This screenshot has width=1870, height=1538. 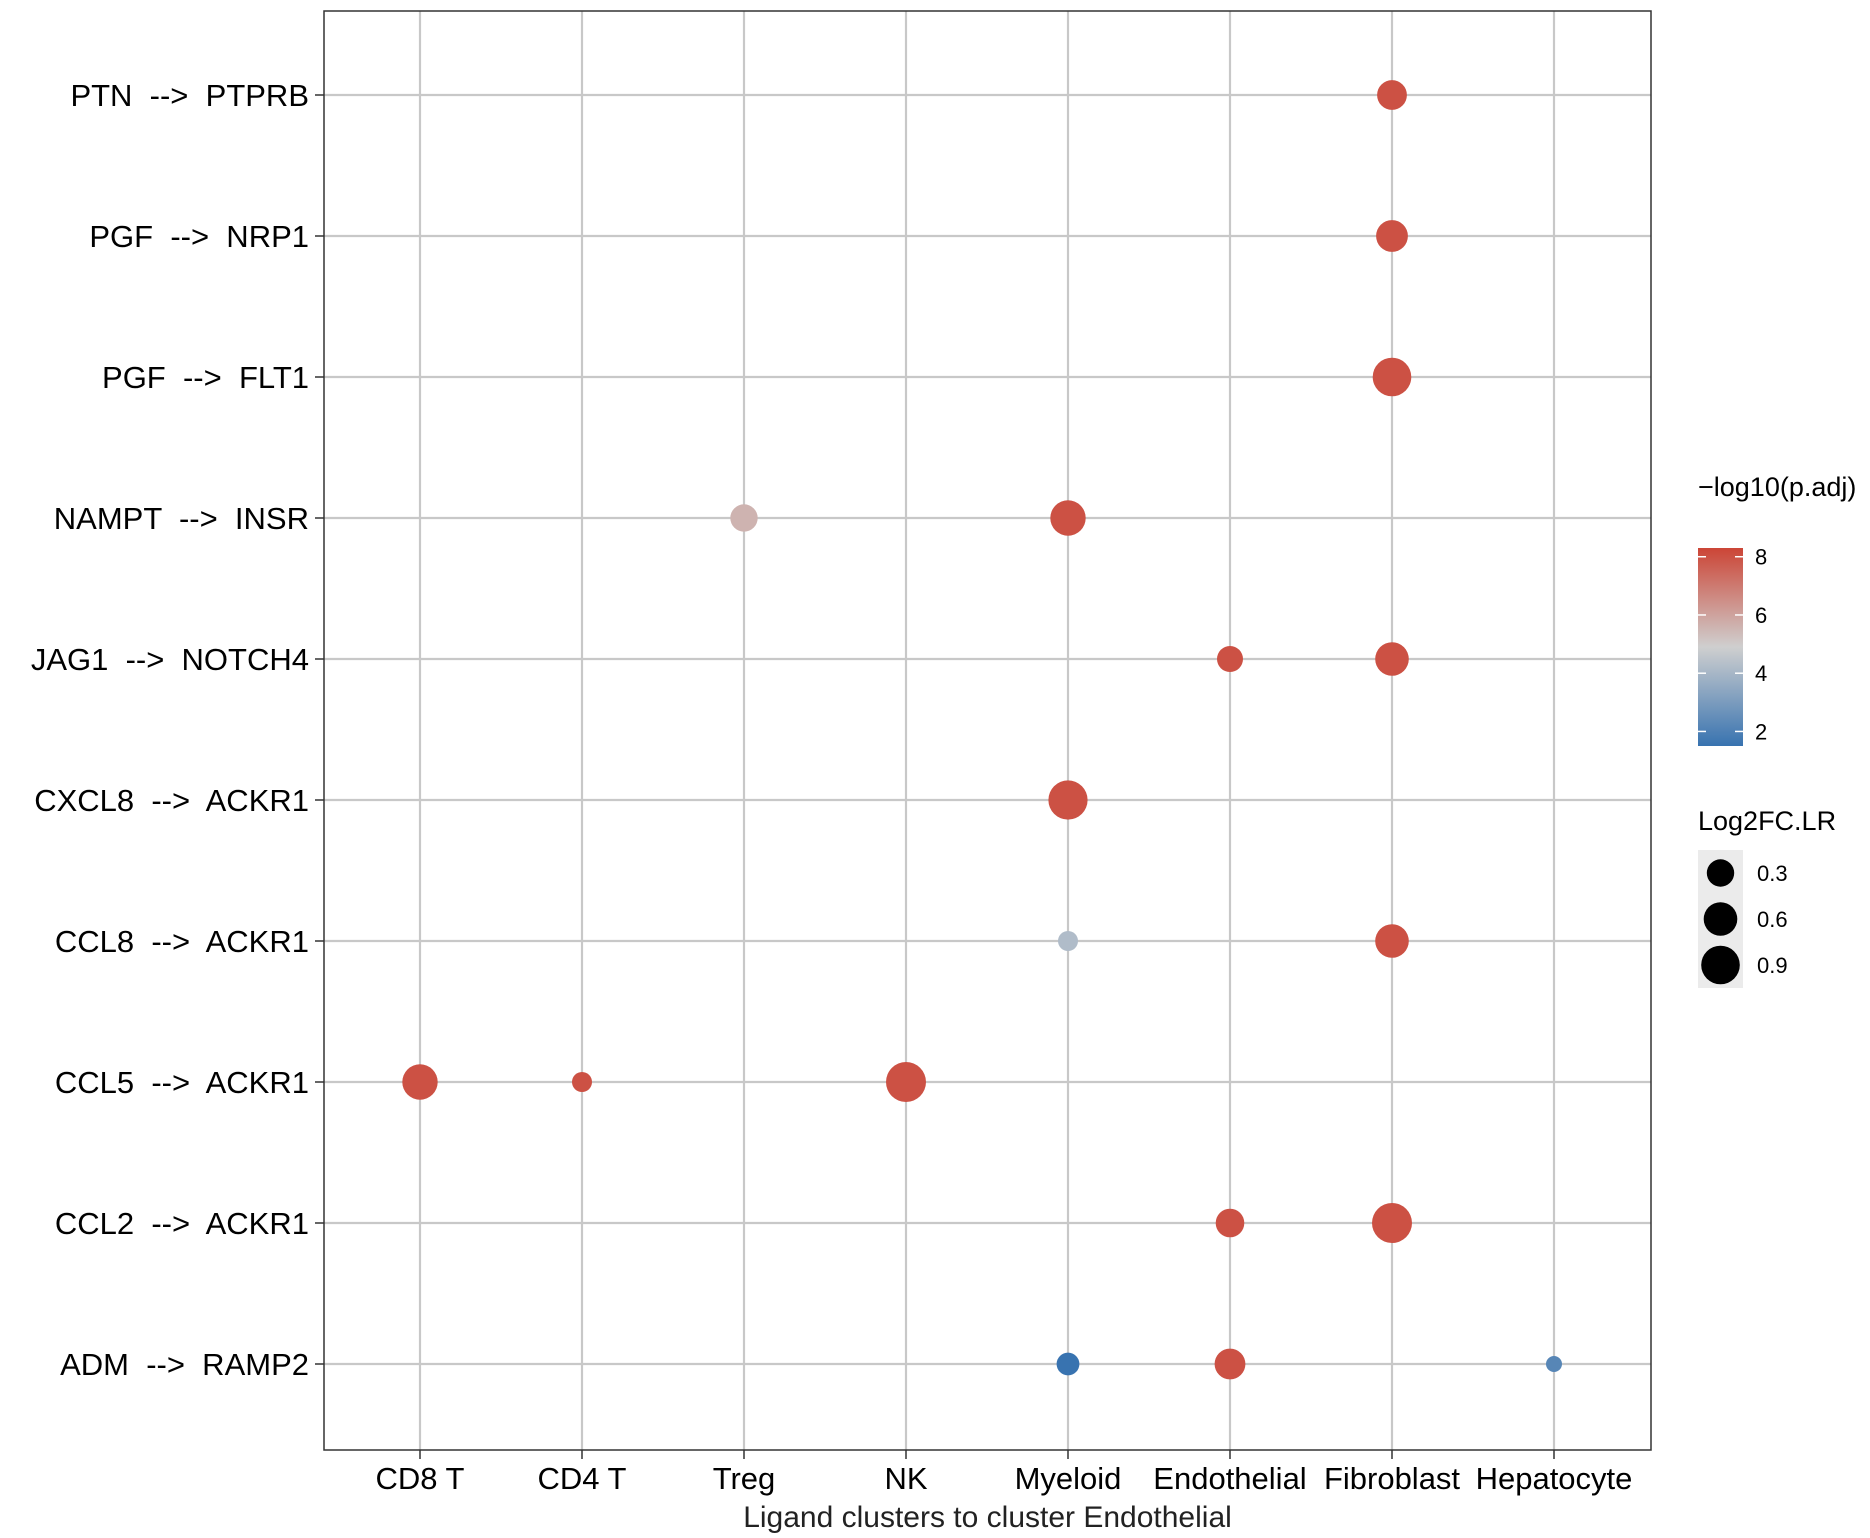 I want to click on size-legend: Log2FC.LR 0.3 0.6 0.9, so click(x=1767, y=897).